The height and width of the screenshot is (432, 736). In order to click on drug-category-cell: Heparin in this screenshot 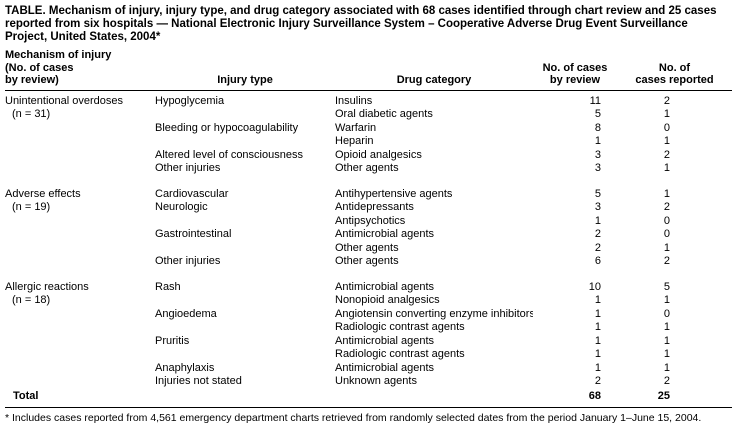, I will do `click(354, 141)`.